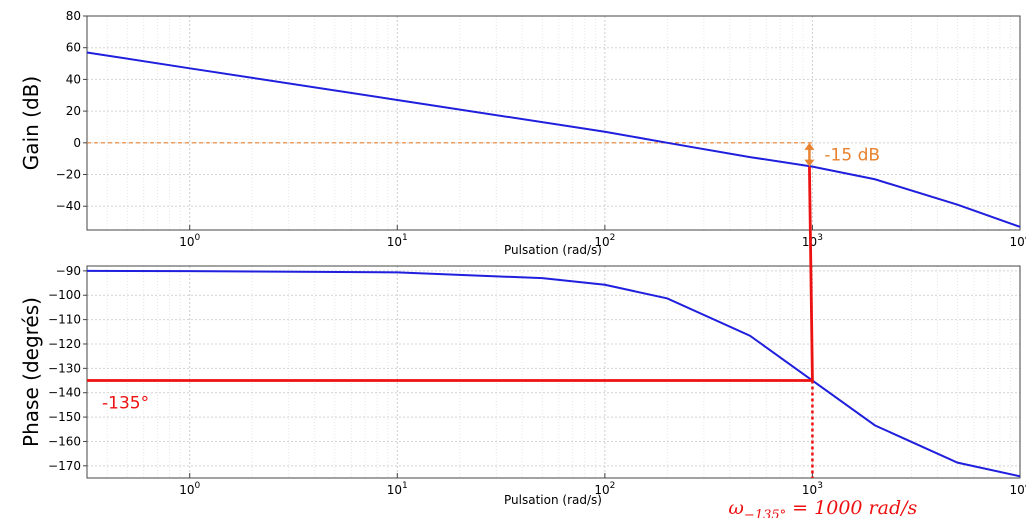 This screenshot has width=1026, height=518. Describe the element at coordinates (553, 250) in the screenshot. I see `gain-x-axis-label: Pulsation (rad/s)` at that location.